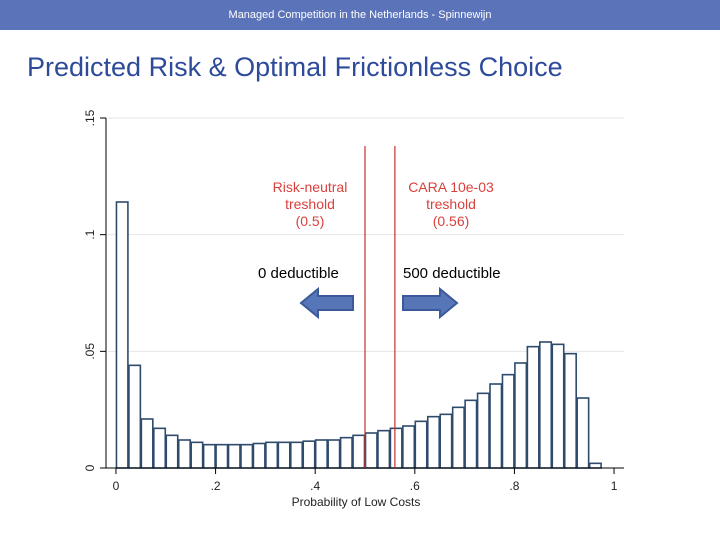  I want to click on cara-label-line2: treshold, so click(451, 204).